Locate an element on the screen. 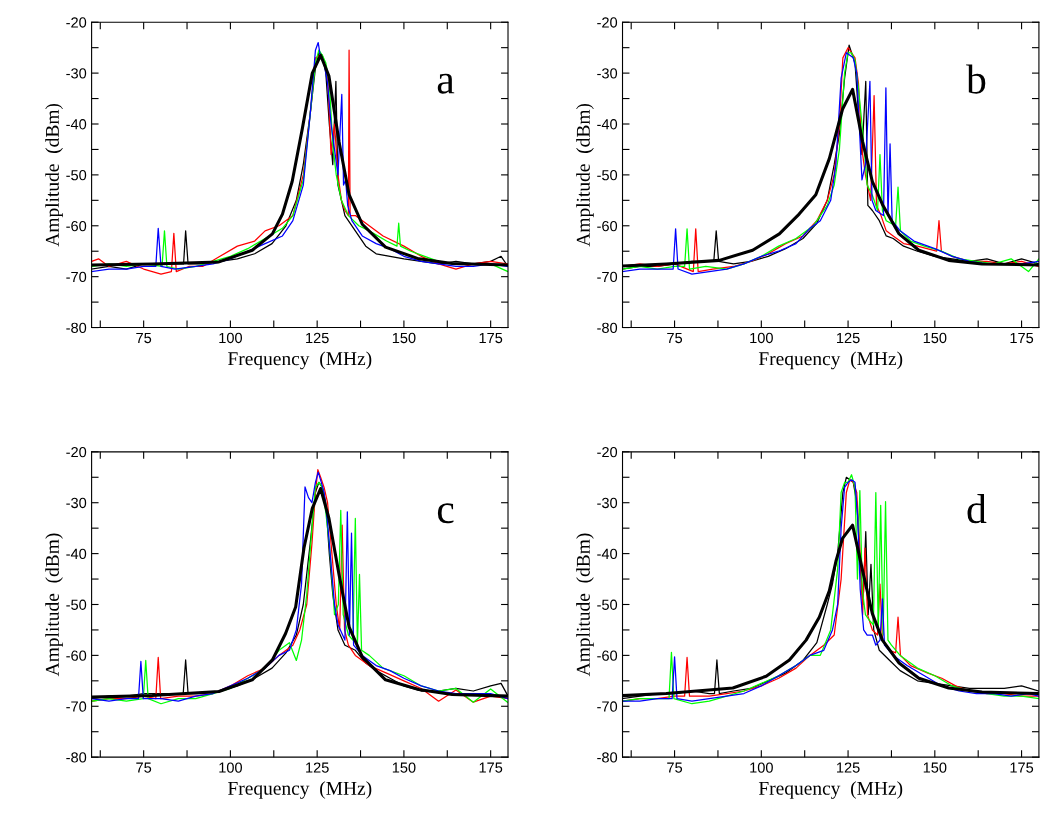  annotation: b is located at coordinates (976, 79).